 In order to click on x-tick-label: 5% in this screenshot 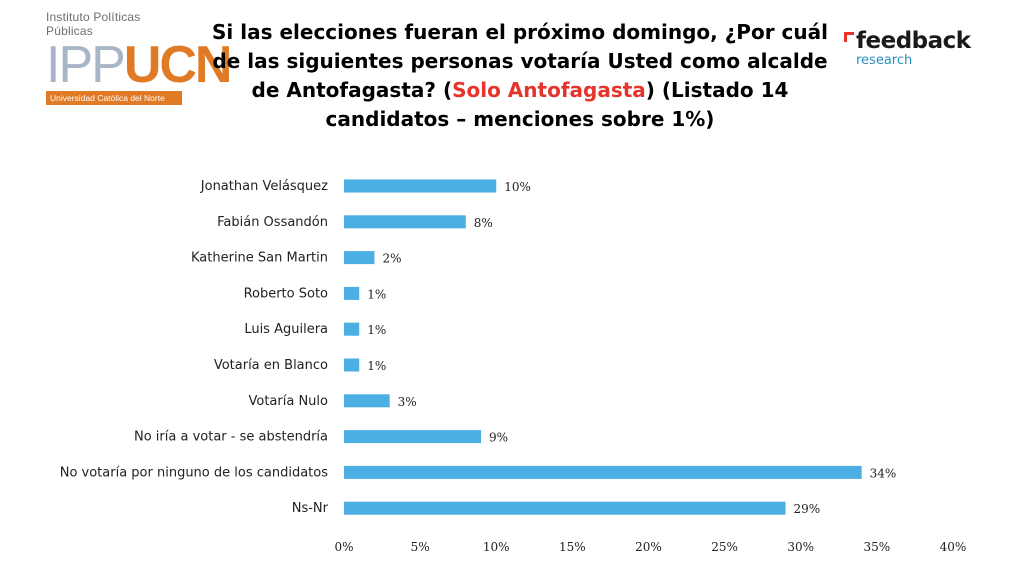, I will do `click(420, 547)`.